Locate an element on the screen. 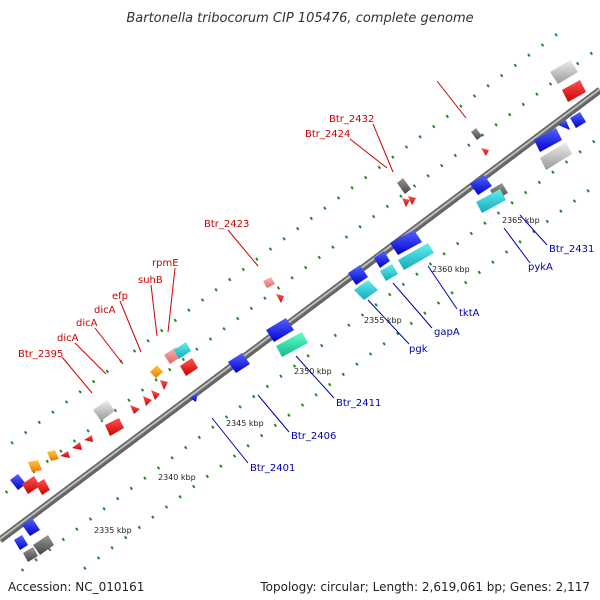 The height and width of the screenshot is (600, 600). gene-label: Btr_2432 is located at coordinates (351, 119).